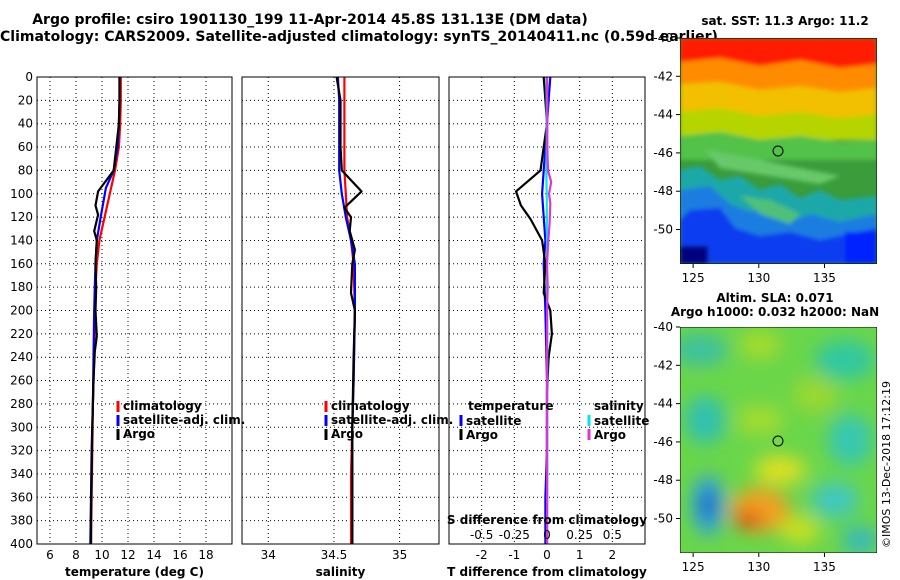 Image resolution: width=900 pixels, height=580 pixels. Describe the element at coordinates (179, 555) in the screenshot. I see `x-tick-label: 16` at that location.